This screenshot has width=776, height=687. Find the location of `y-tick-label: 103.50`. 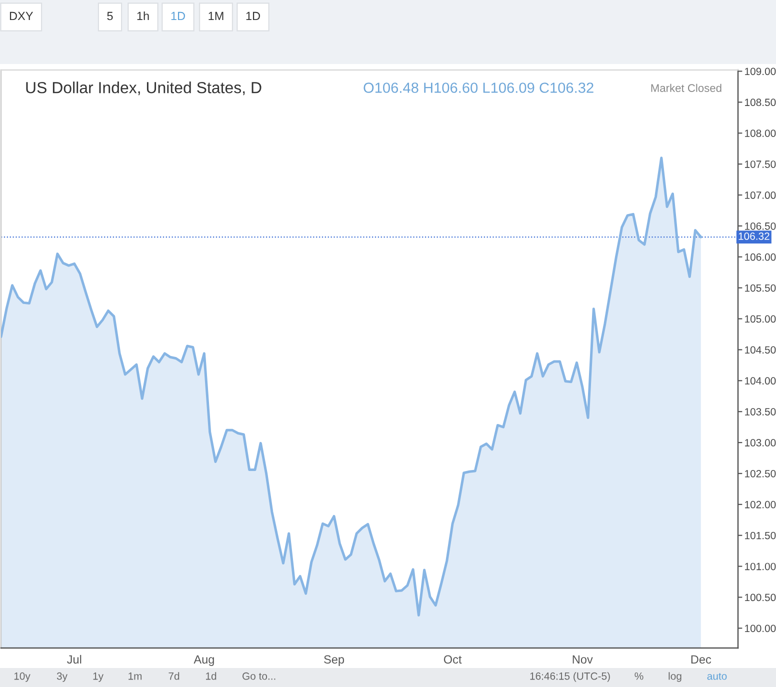

y-tick-label: 103.50 is located at coordinates (760, 412).